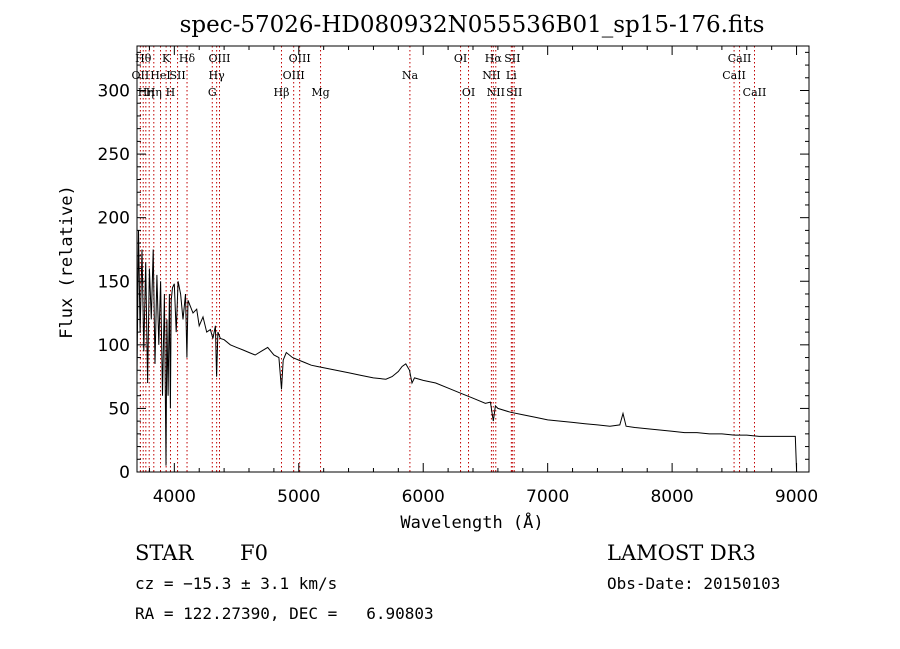 This screenshot has width=900, height=649. What do you see at coordinates (114, 155) in the screenshot?
I see `y-tick-label: 250` at bounding box center [114, 155].